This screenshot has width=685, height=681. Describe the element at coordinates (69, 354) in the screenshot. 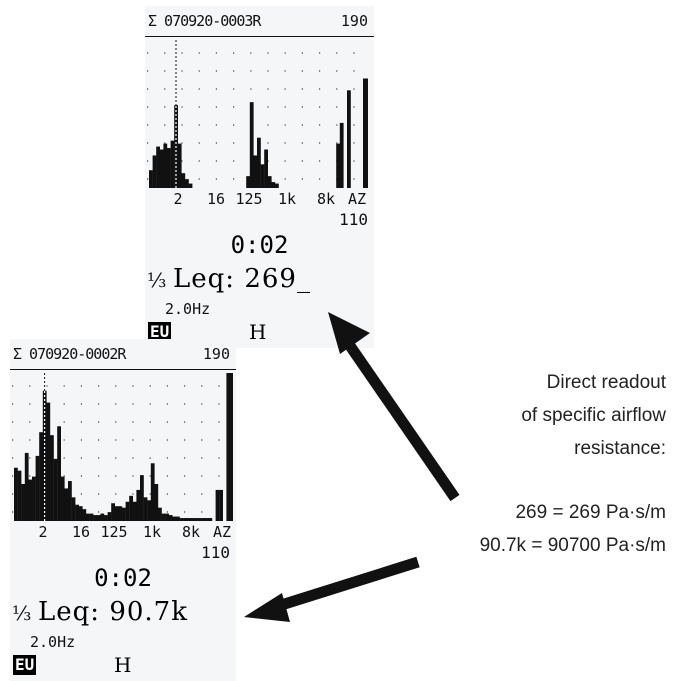

I see `measurement-id: Σ 070920-0002R` at that location.